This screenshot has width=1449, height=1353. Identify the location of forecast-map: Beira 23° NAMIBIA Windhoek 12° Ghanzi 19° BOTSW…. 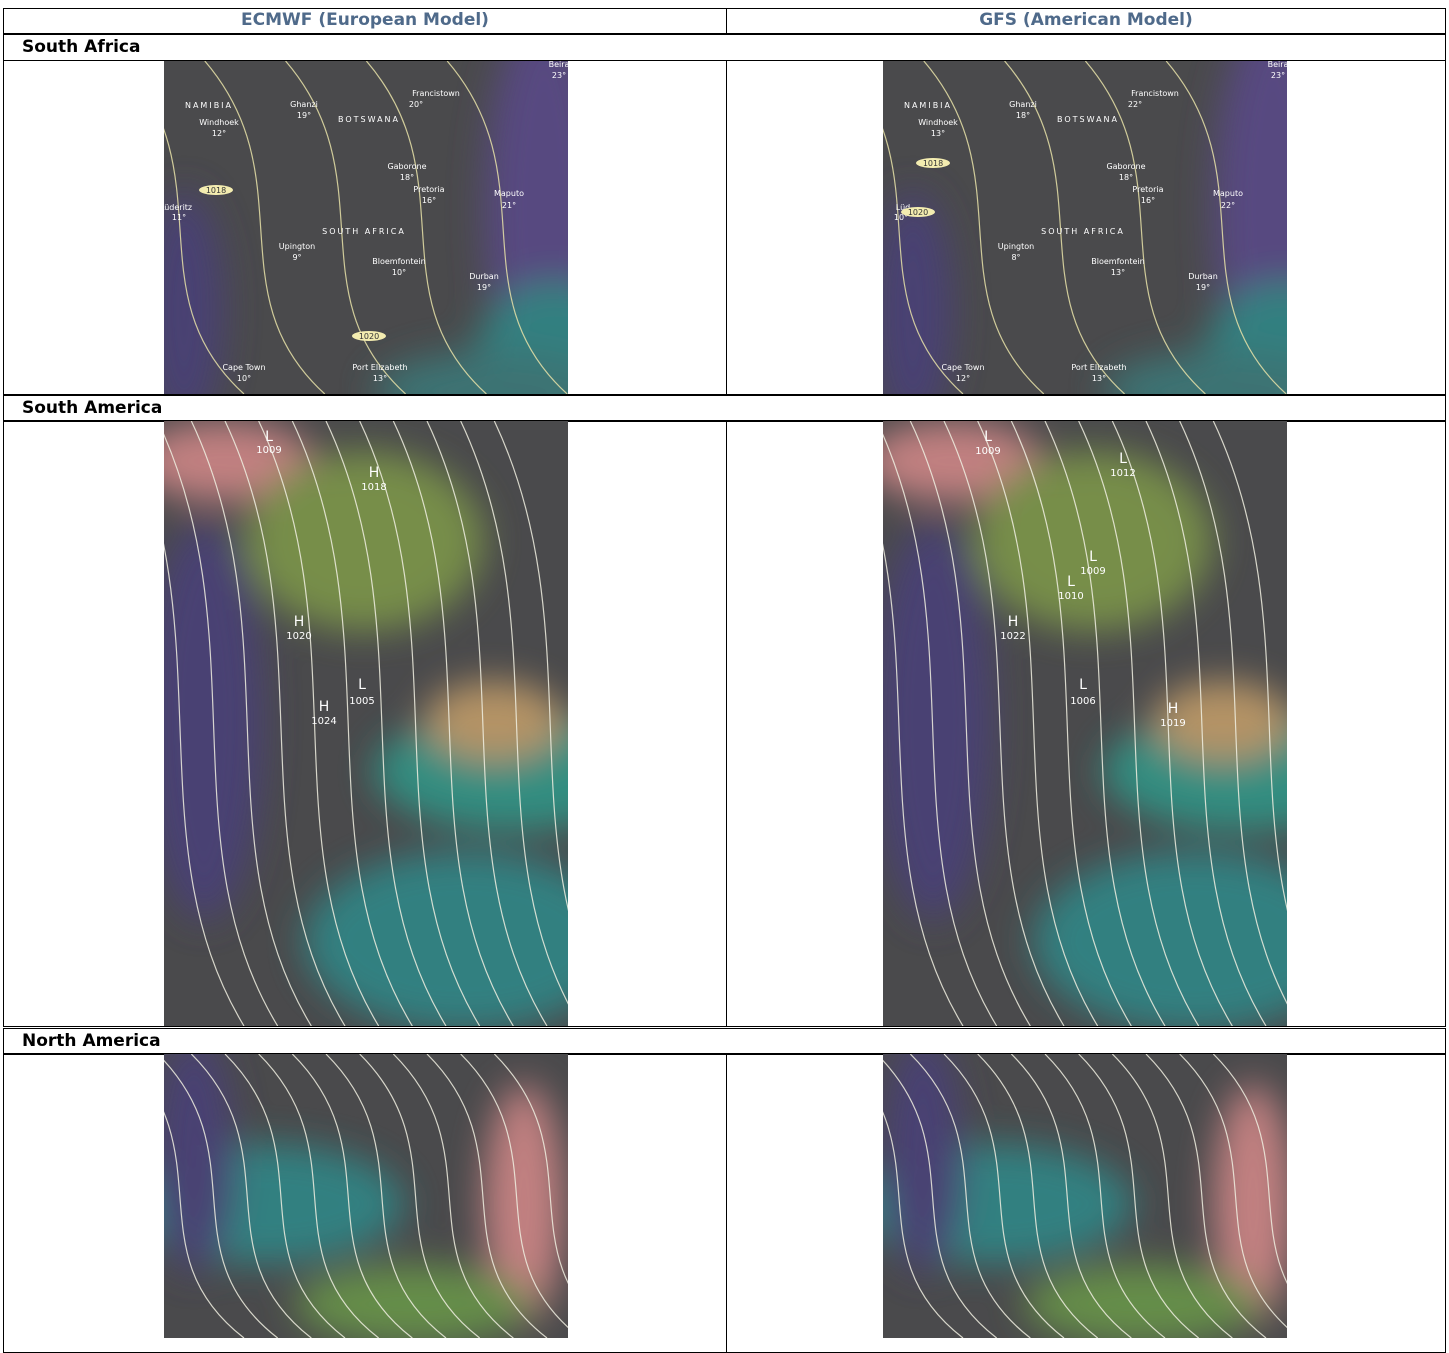
(366, 227).